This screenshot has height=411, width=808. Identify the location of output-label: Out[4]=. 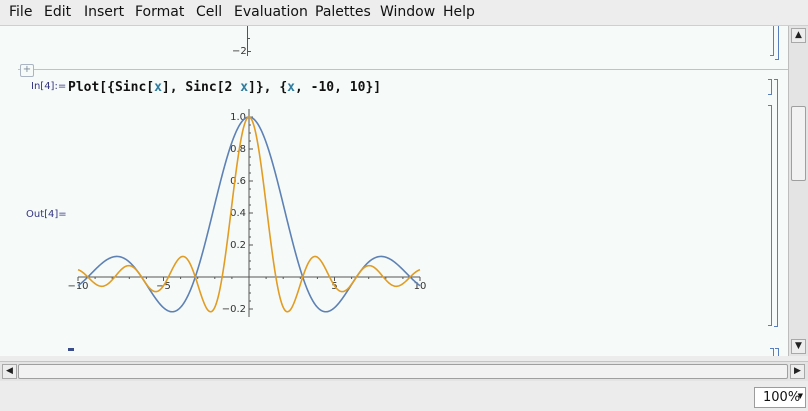
(46, 214).